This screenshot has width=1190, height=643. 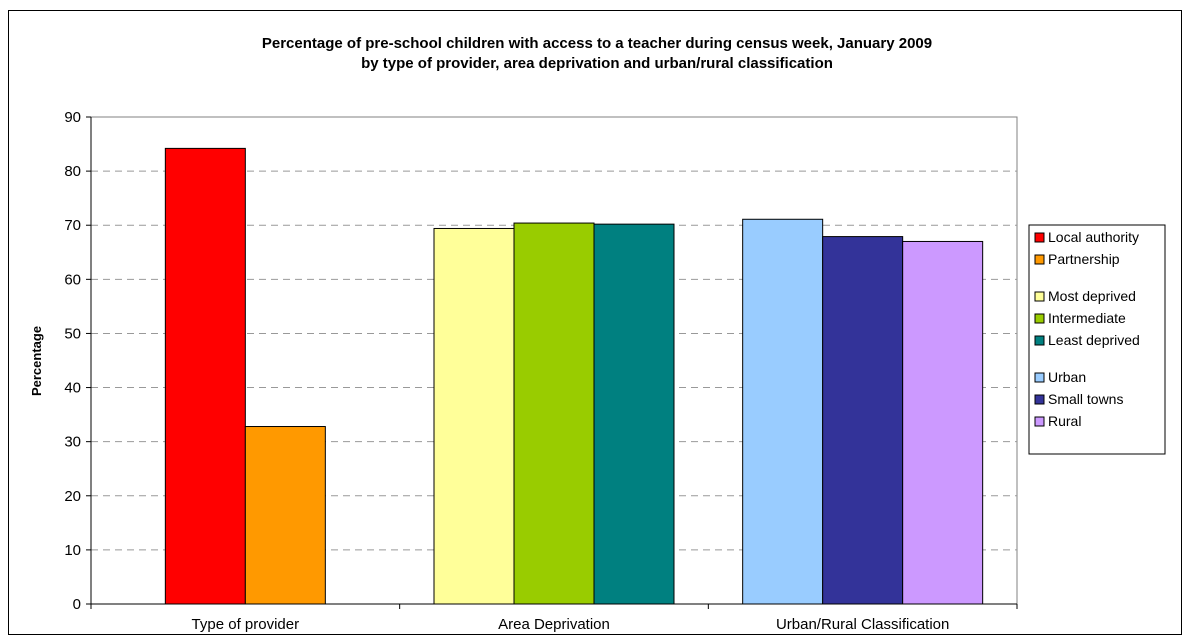 What do you see at coordinates (1094, 340) in the screenshot?
I see `legend-entry: Least deprived` at bounding box center [1094, 340].